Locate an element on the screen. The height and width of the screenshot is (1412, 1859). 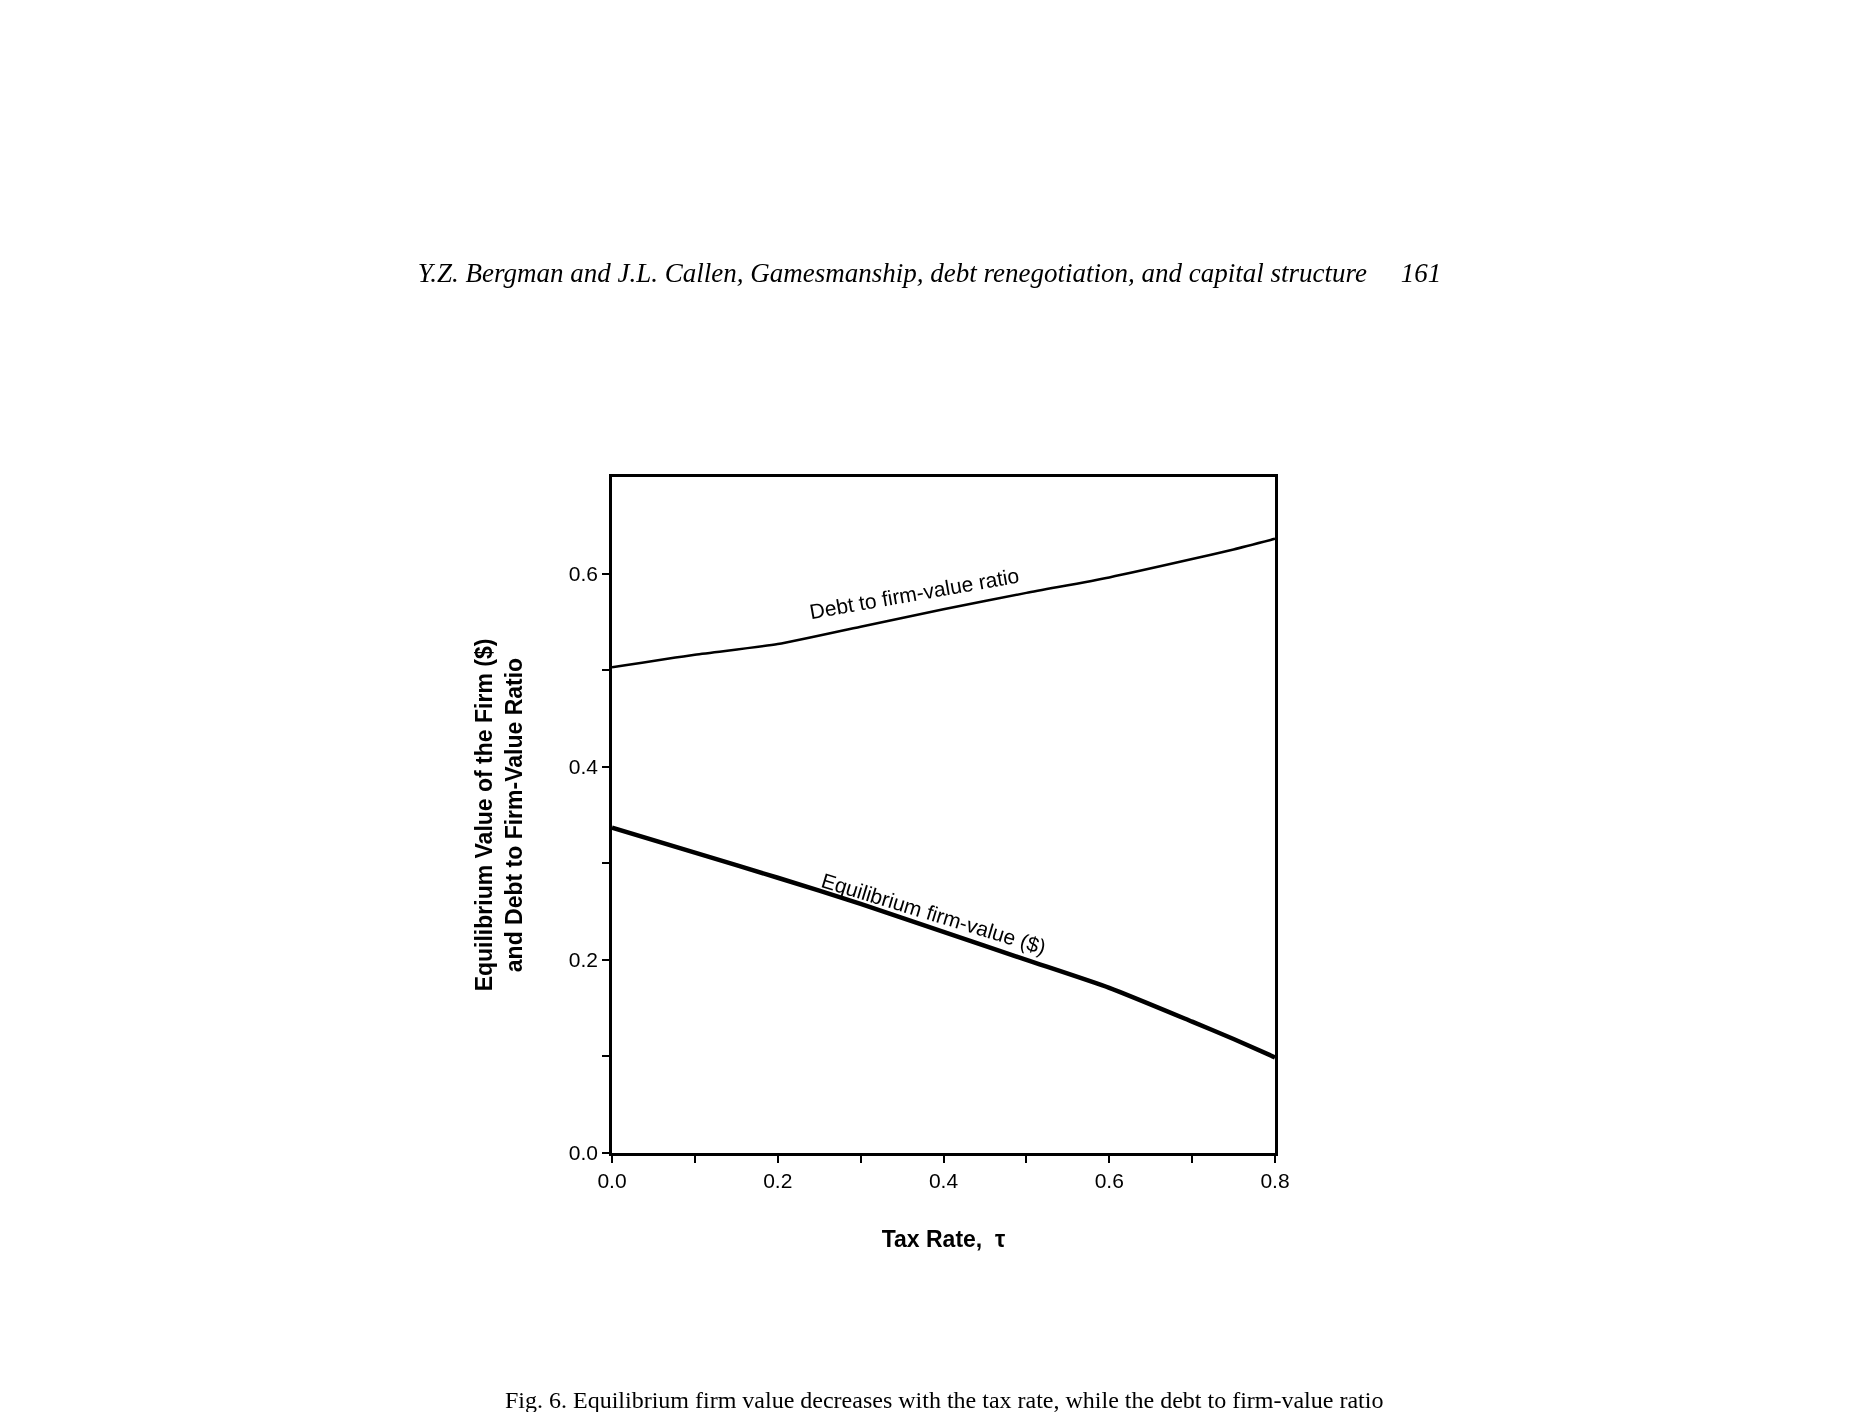
text: Debt to firm-value ratio is located at coordinates (914, 593).